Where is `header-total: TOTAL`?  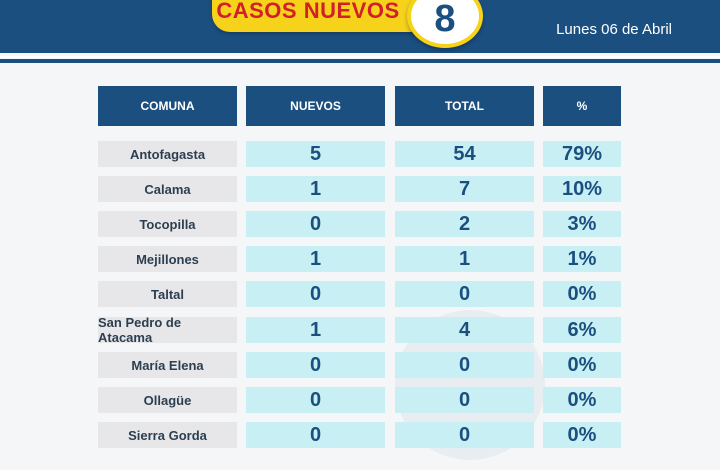 header-total: TOTAL is located at coordinates (464, 106).